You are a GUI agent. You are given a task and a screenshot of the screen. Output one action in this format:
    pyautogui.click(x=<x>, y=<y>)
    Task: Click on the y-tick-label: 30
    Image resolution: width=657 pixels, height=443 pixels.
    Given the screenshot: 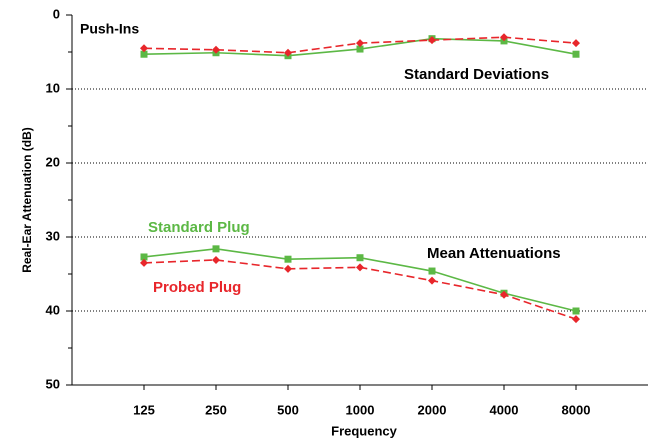 What is the action you would take?
    pyautogui.click(x=53, y=235)
    